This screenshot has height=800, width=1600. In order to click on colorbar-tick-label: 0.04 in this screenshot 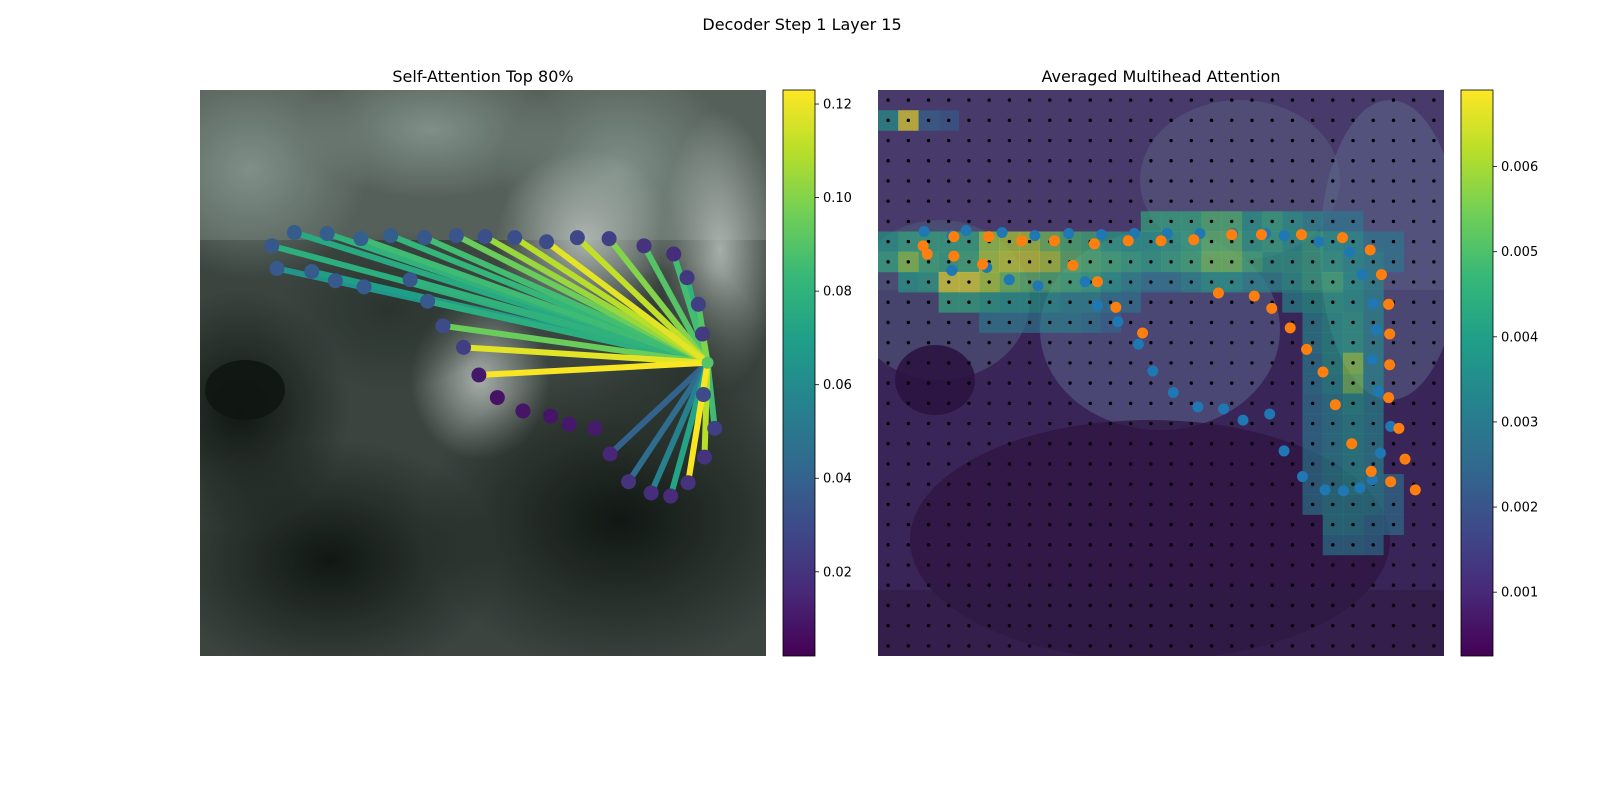, I will do `click(837, 479)`.